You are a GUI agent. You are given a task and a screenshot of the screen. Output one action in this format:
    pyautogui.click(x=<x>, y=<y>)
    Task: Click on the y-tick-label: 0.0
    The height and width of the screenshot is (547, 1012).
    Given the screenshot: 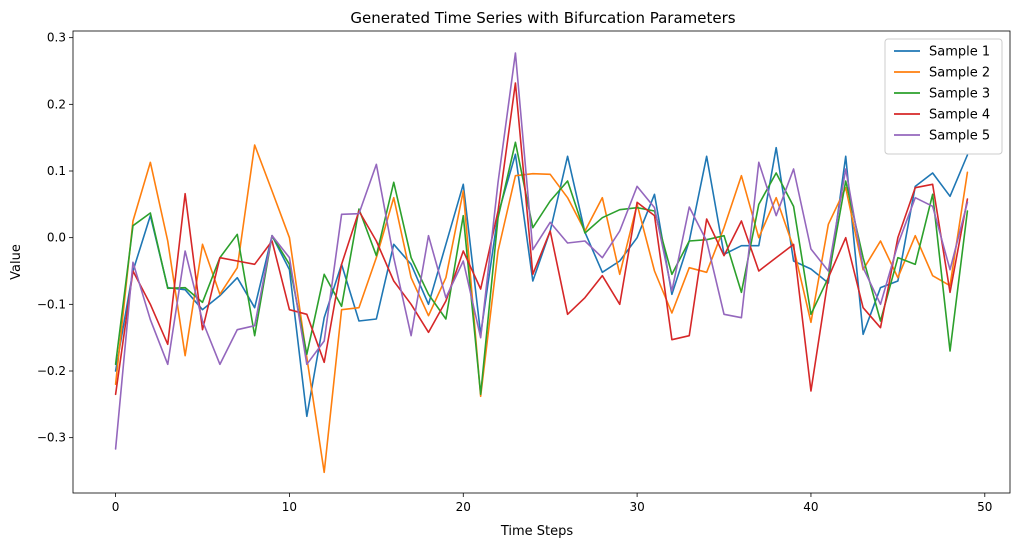 What is the action you would take?
    pyautogui.click(x=56, y=238)
    